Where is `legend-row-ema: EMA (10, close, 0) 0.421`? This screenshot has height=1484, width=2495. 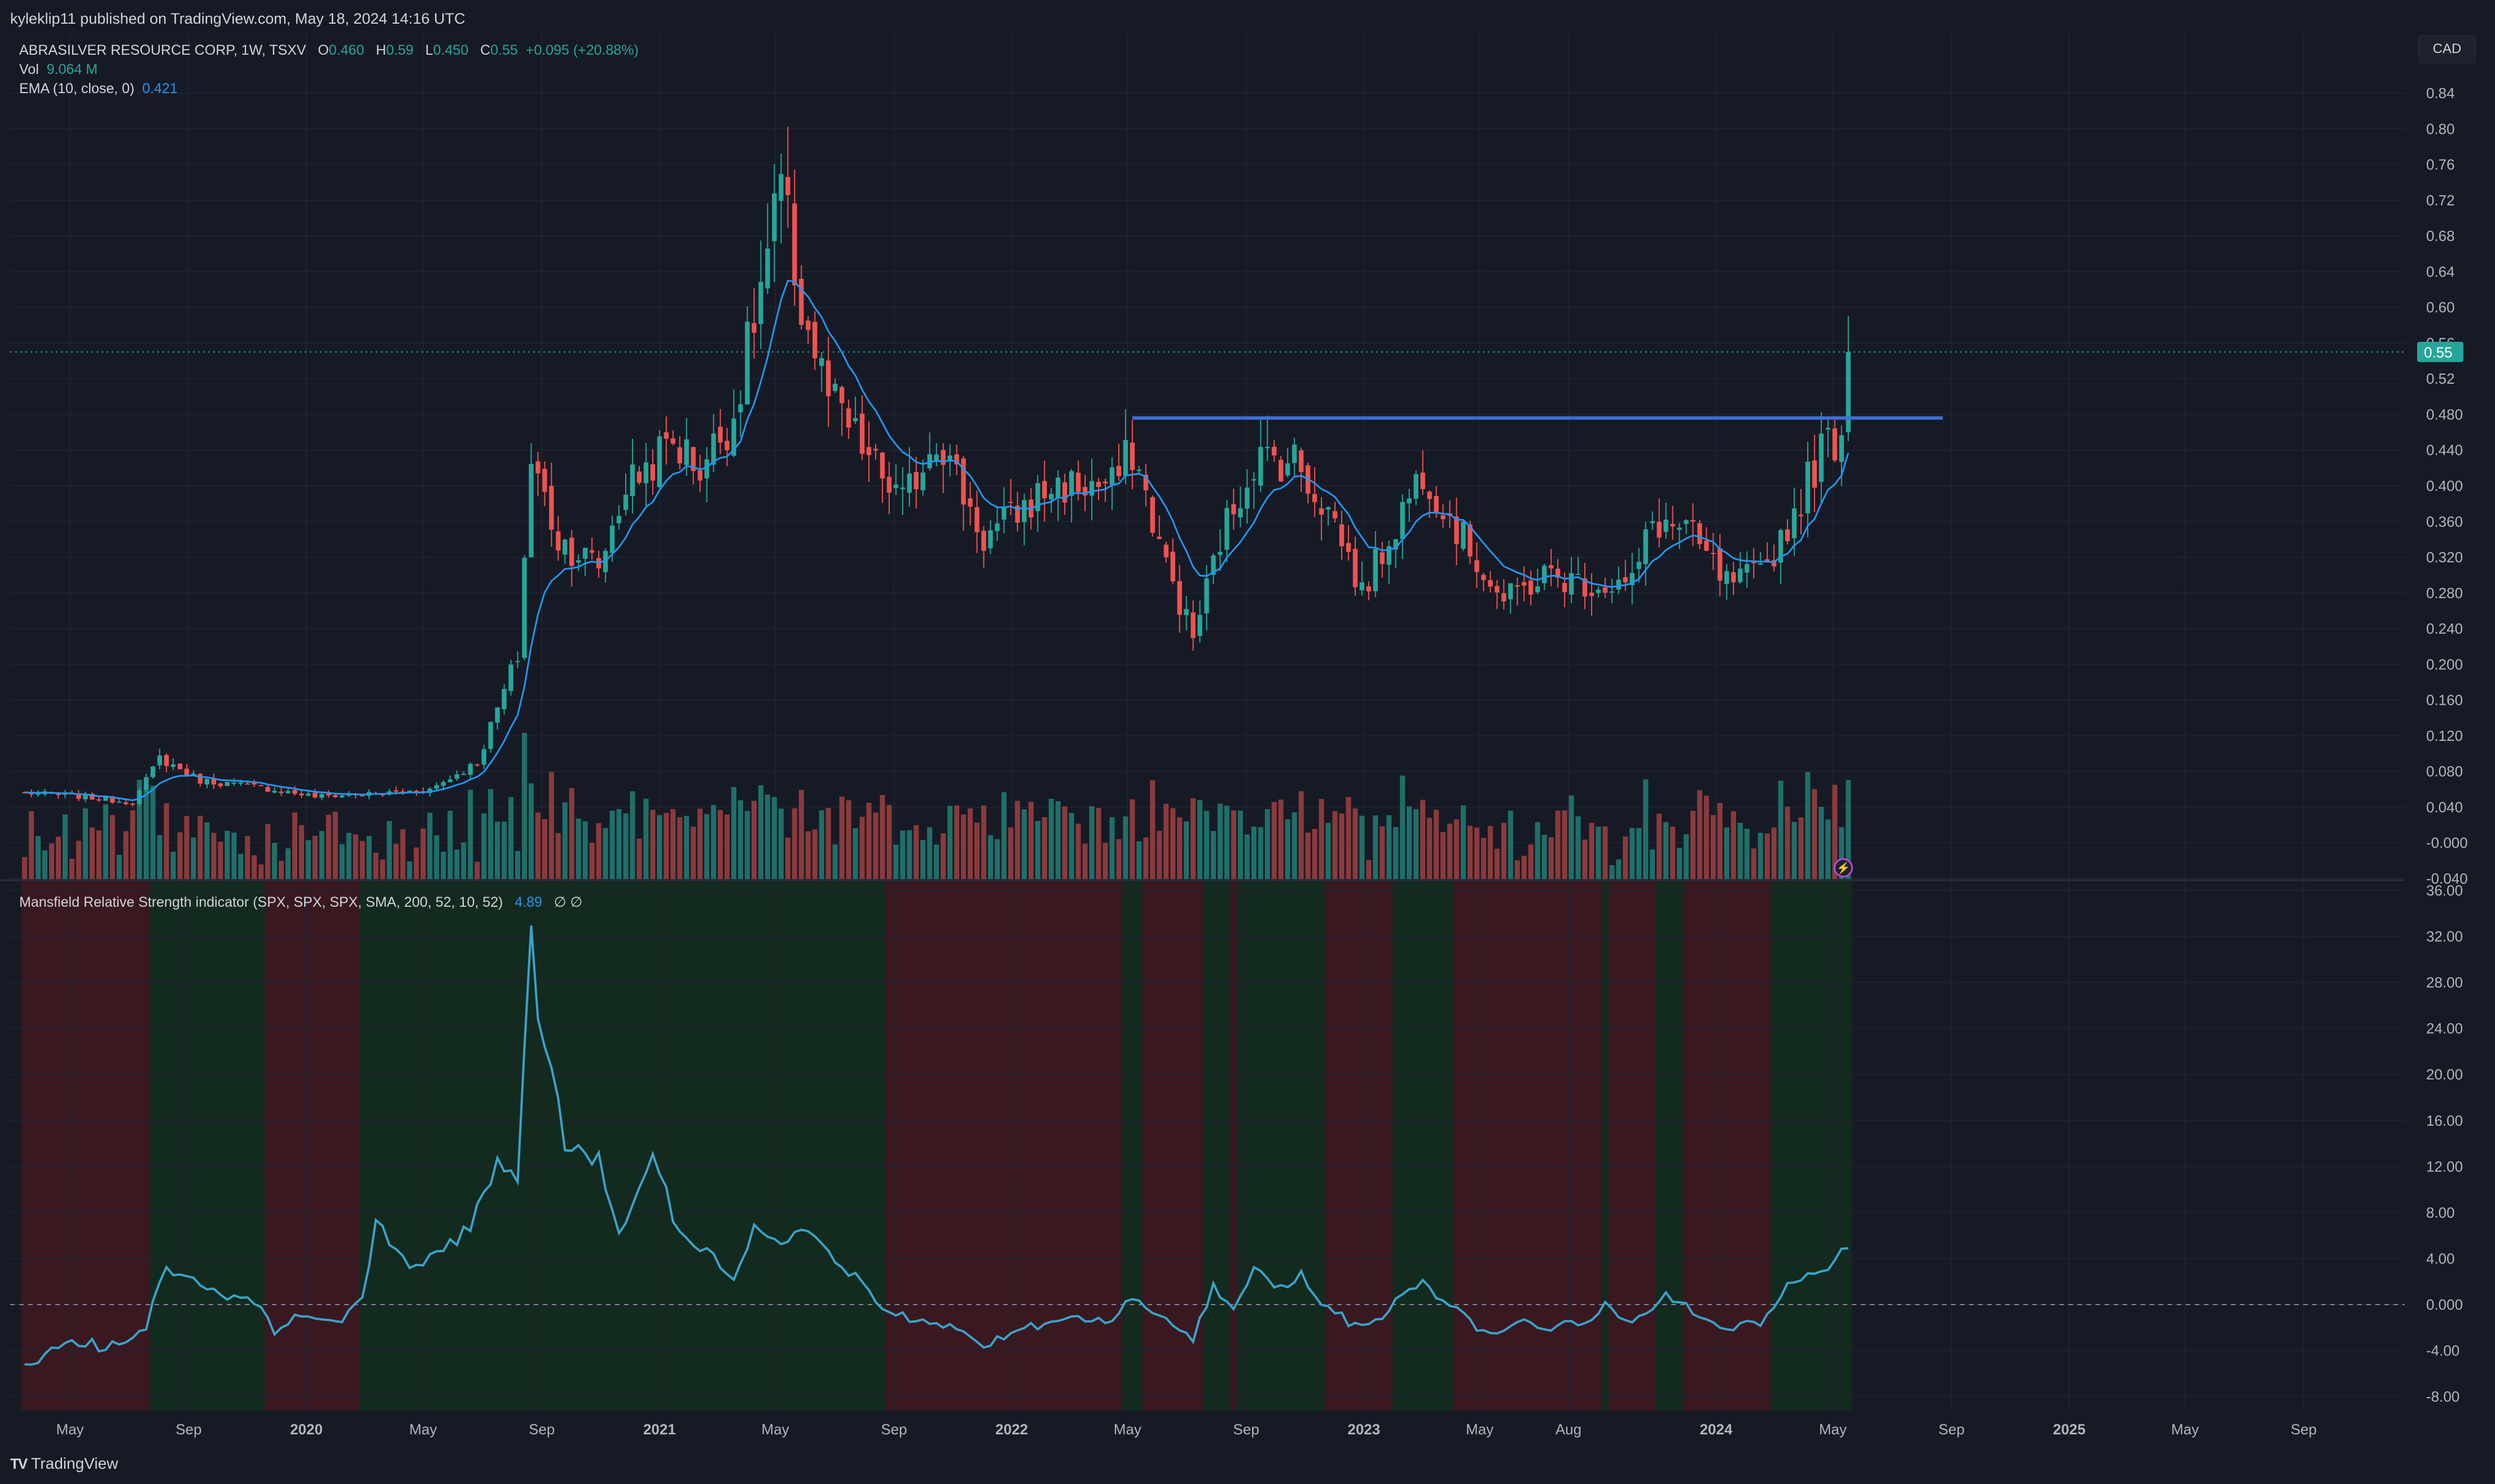 legend-row-ema: EMA (10, close, 0) 0.421 is located at coordinates (329, 88).